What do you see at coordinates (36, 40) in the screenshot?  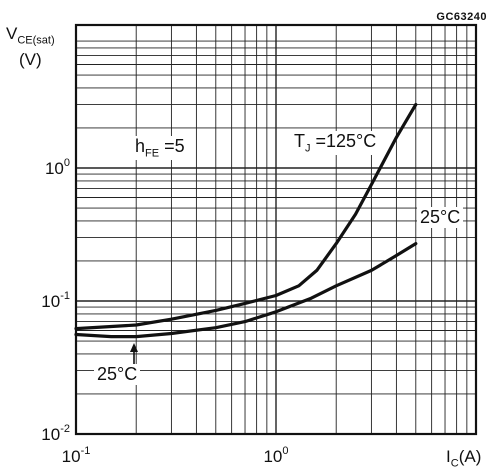 I see `y-axis-subscript: CE(sat)` at bounding box center [36, 40].